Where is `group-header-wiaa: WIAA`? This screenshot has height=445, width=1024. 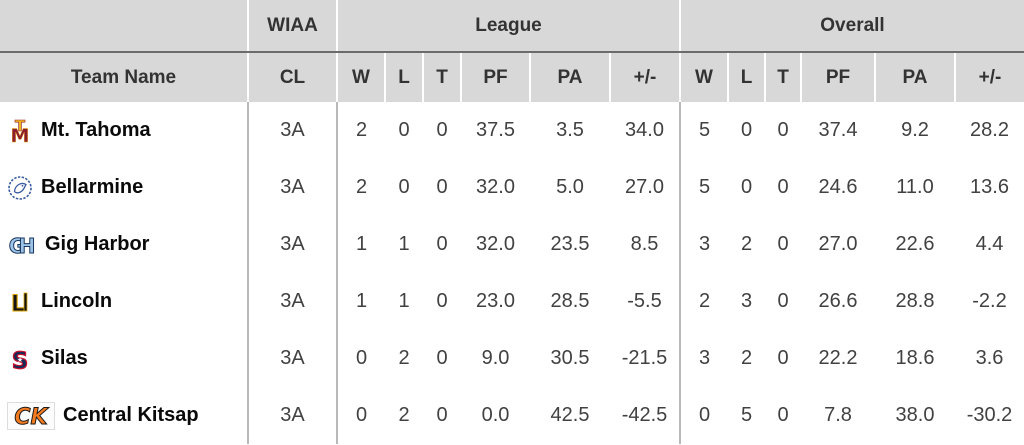
group-header-wiaa: WIAA is located at coordinates (292, 26).